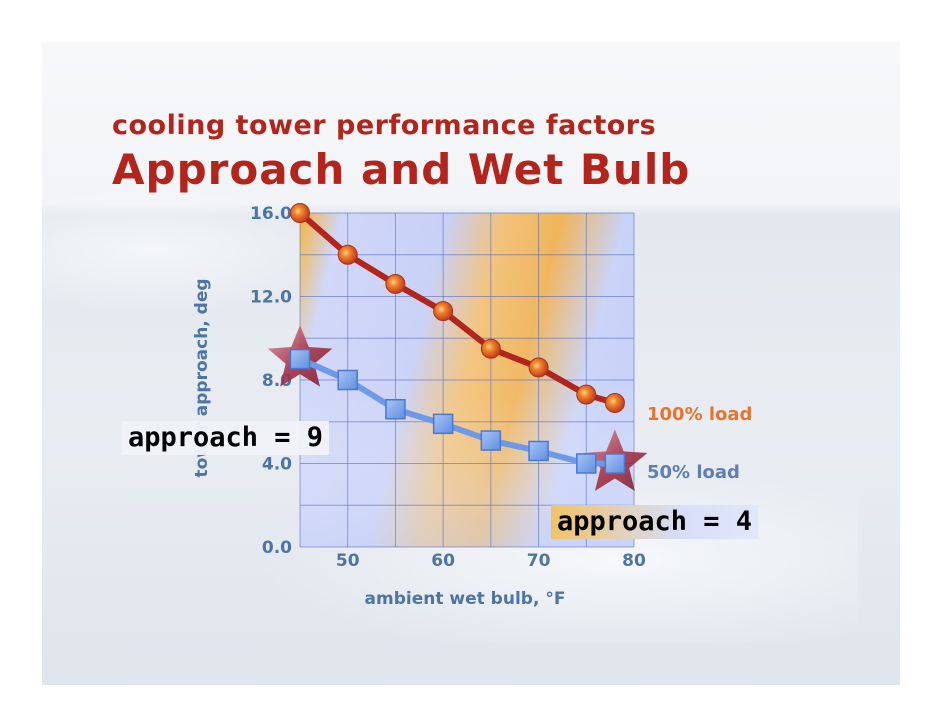  Describe the element at coordinates (693, 472) in the screenshot. I see `legend-50-load: 50% load` at that location.